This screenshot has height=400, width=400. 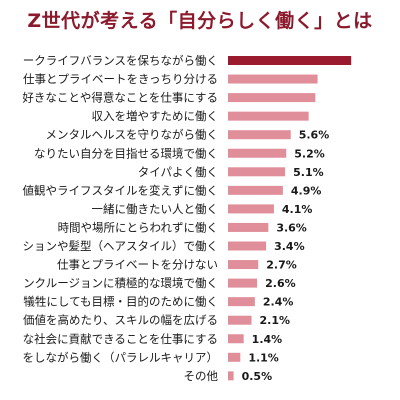 I want to click on category-label: をしながら働く（パラレルキャリア）, so click(x=121, y=357).